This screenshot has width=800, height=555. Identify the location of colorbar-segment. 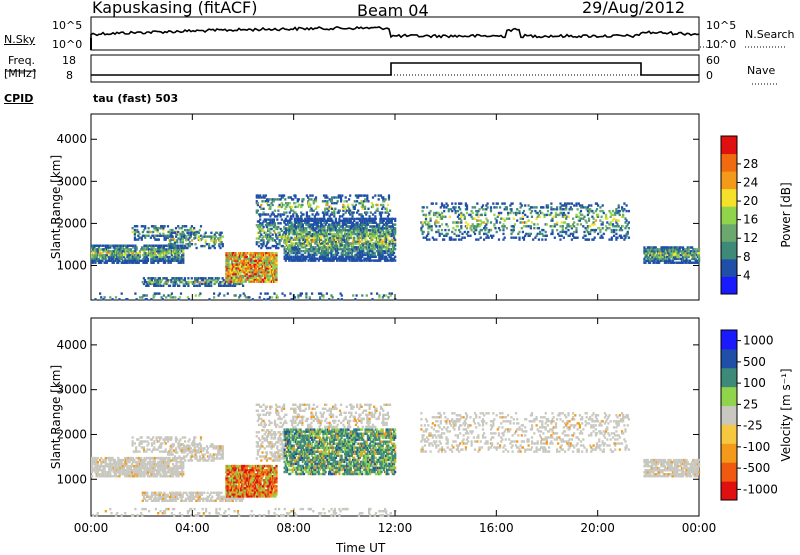
(729, 198).